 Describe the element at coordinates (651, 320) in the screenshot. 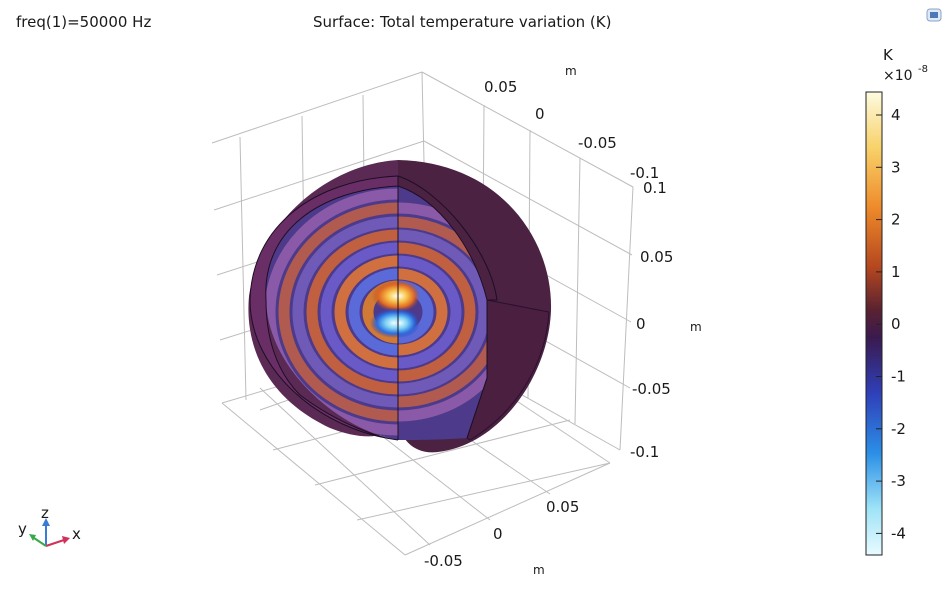

I see `right-axis-ticks: 0.1 0.05 0 -0.05 -0.1` at that location.